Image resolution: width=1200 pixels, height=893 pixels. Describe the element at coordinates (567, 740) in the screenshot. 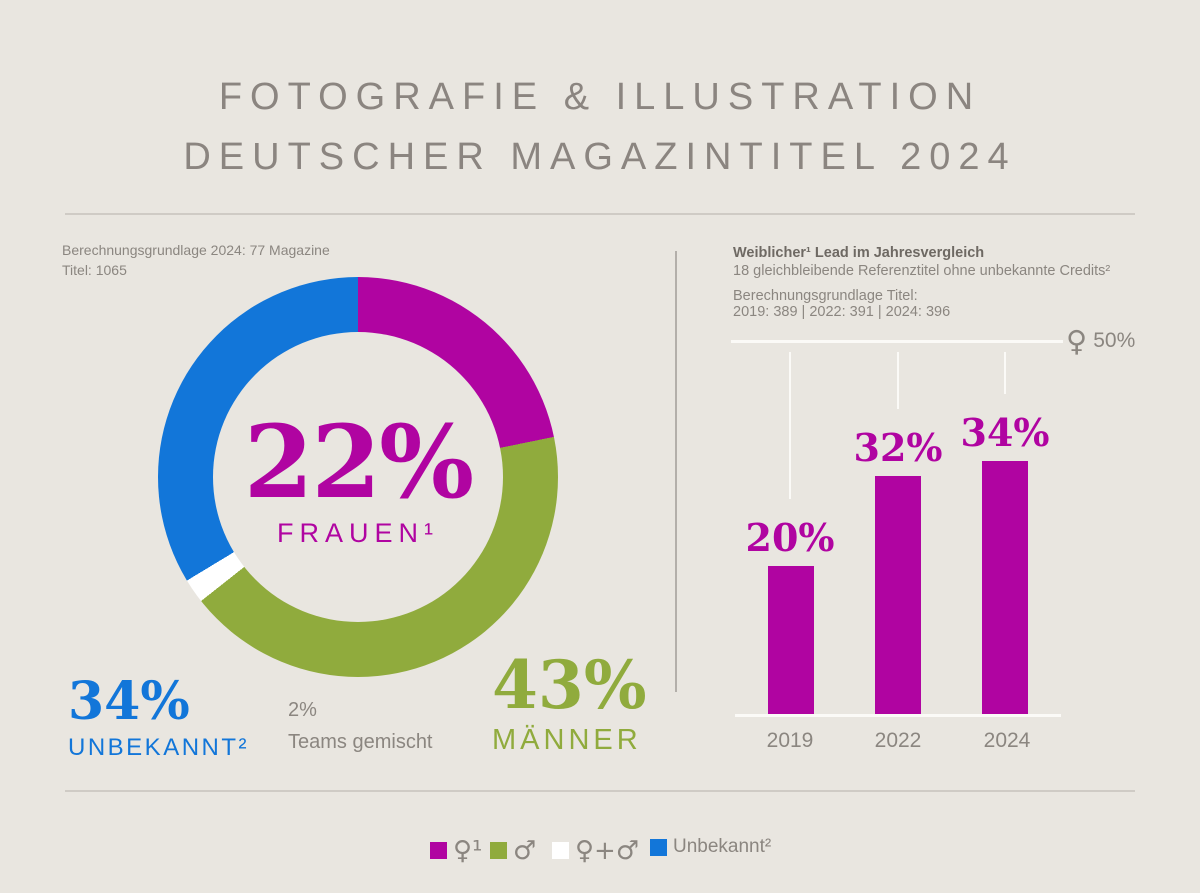

I see `stat-men-label: MÄNNER` at that location.